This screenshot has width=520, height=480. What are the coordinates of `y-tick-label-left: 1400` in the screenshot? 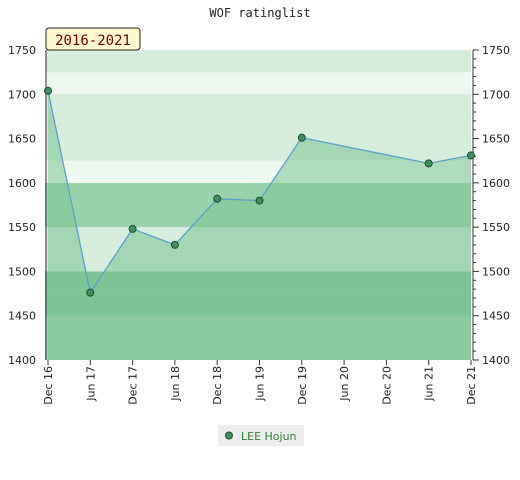 It's located at (22, 360).